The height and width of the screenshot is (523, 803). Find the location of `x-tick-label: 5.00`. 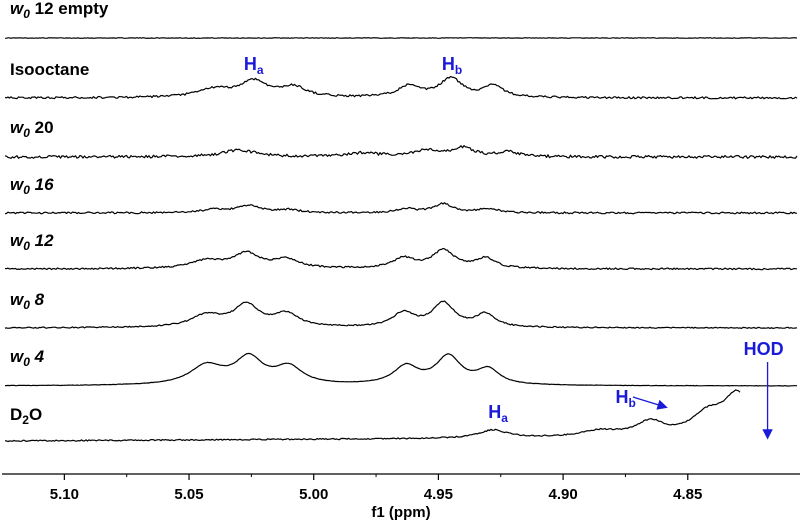

x-tick-label: 5.00 is located at coordinates (313, 494).